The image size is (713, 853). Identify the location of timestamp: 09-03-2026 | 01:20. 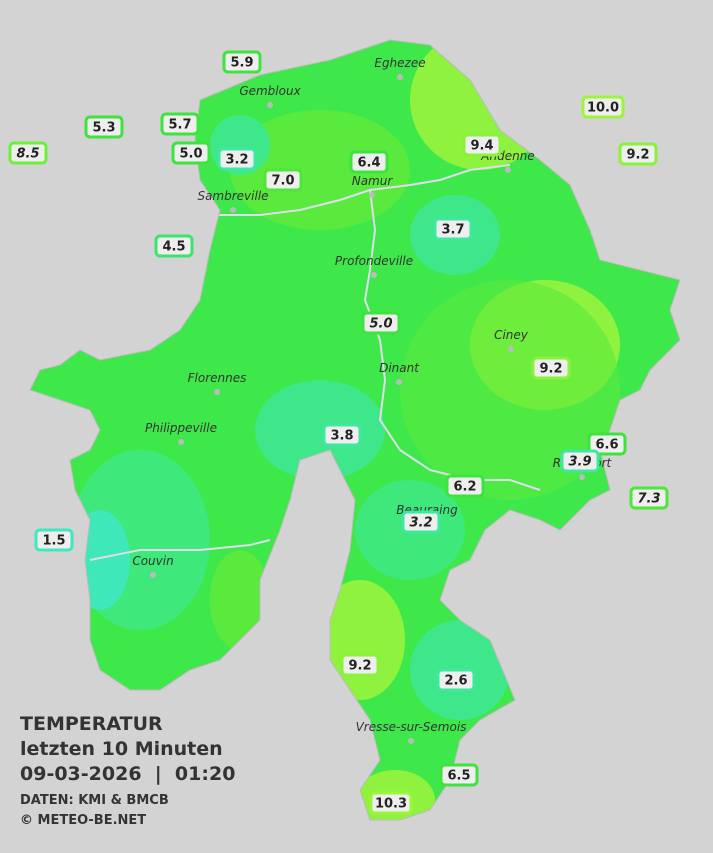
(127, 774).